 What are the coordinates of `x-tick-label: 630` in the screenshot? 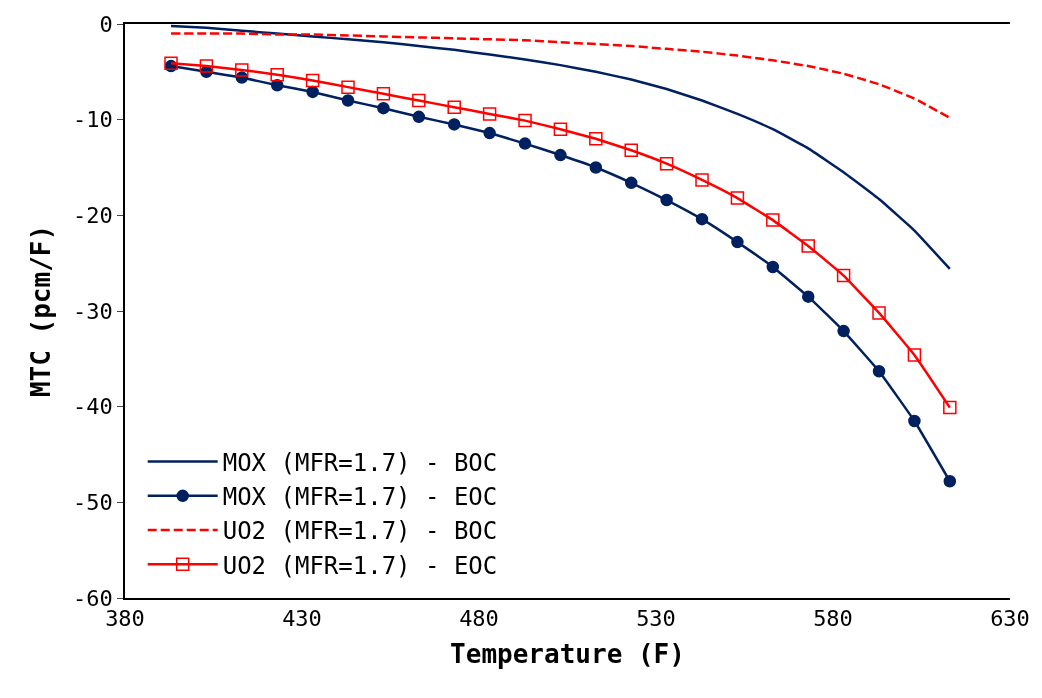 It's located at (1010, 619).